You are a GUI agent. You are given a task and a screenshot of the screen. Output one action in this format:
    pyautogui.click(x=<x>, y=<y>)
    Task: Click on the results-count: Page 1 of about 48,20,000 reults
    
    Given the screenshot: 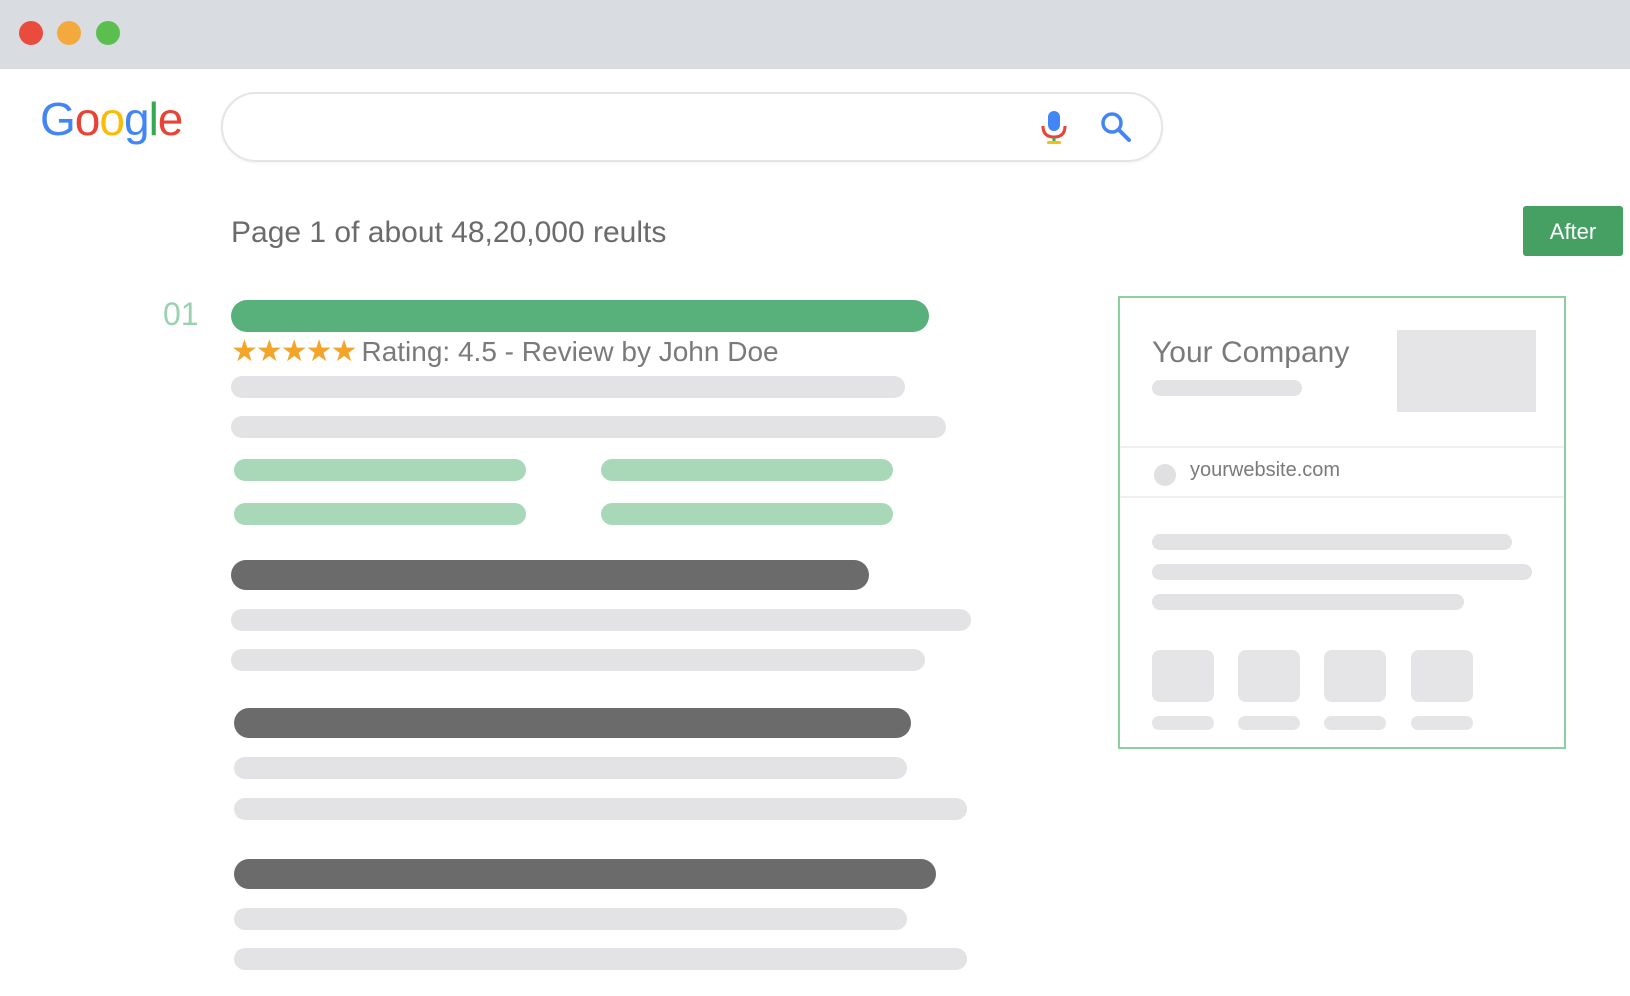 What is the action you would take?
    pyautogui.click(x=449, y=232)
    